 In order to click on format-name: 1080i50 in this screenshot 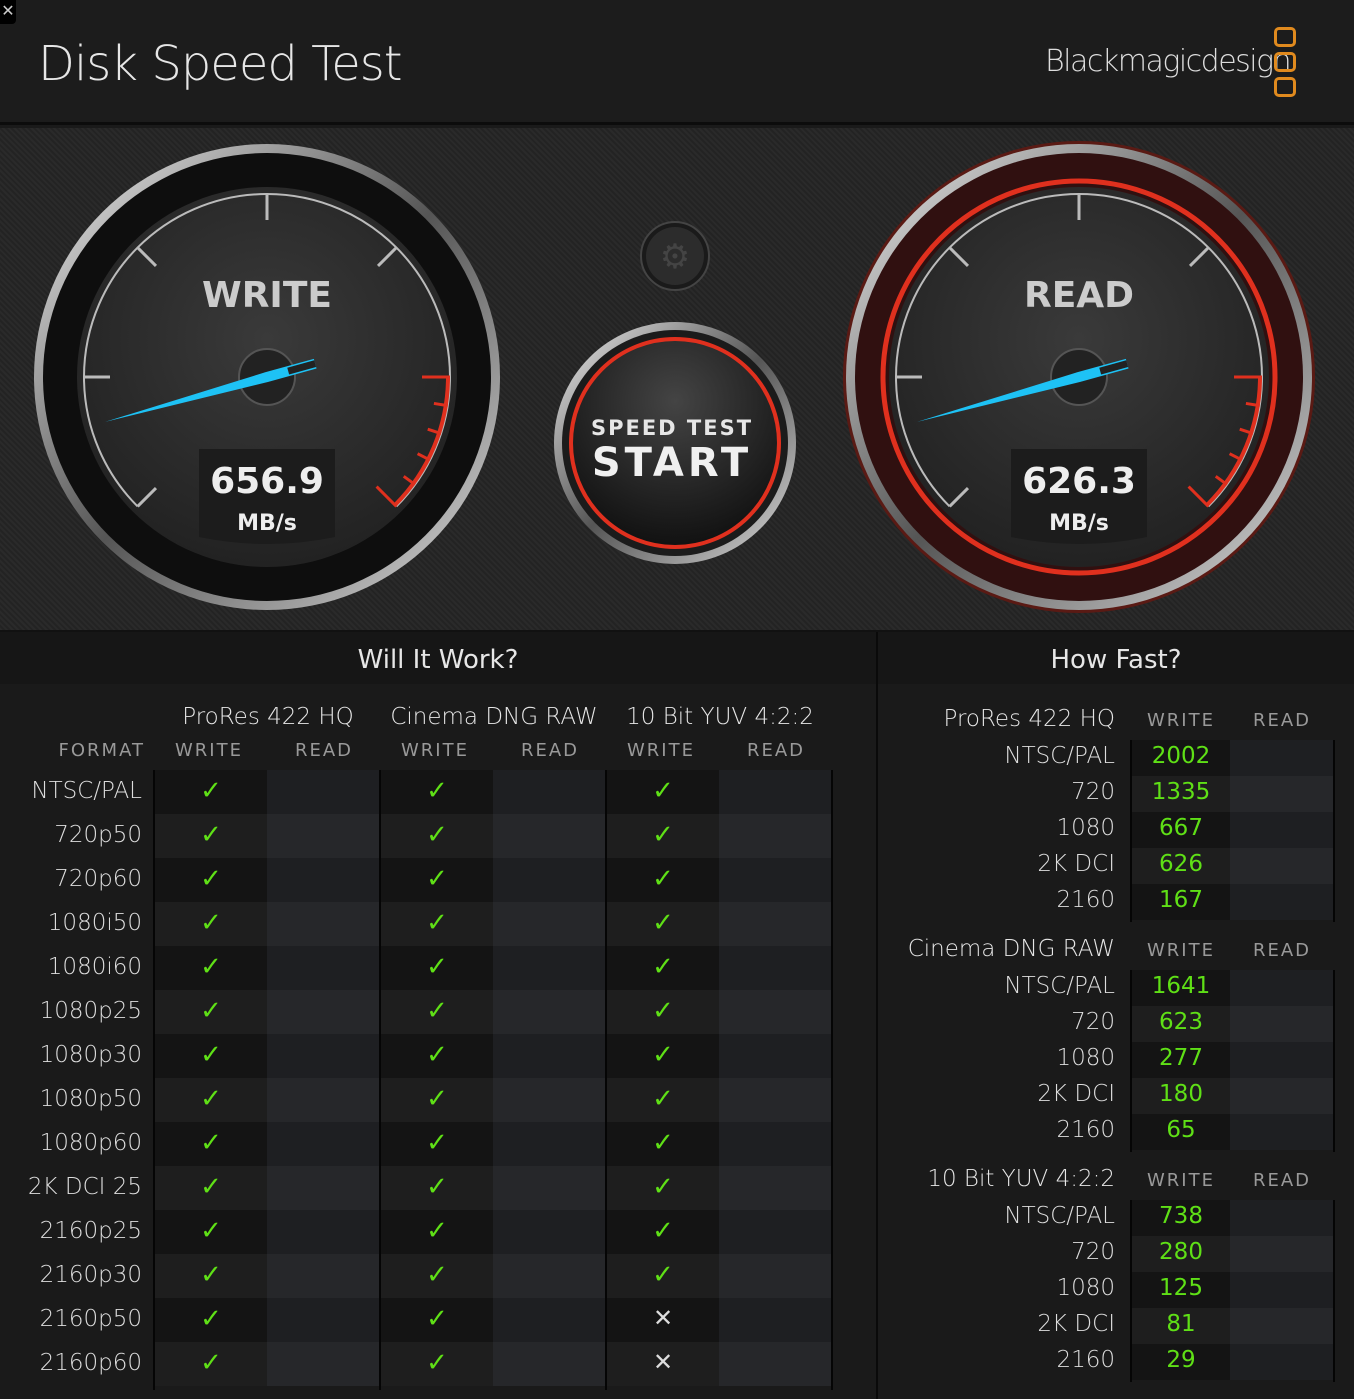, I will do `click(94, 923)`.